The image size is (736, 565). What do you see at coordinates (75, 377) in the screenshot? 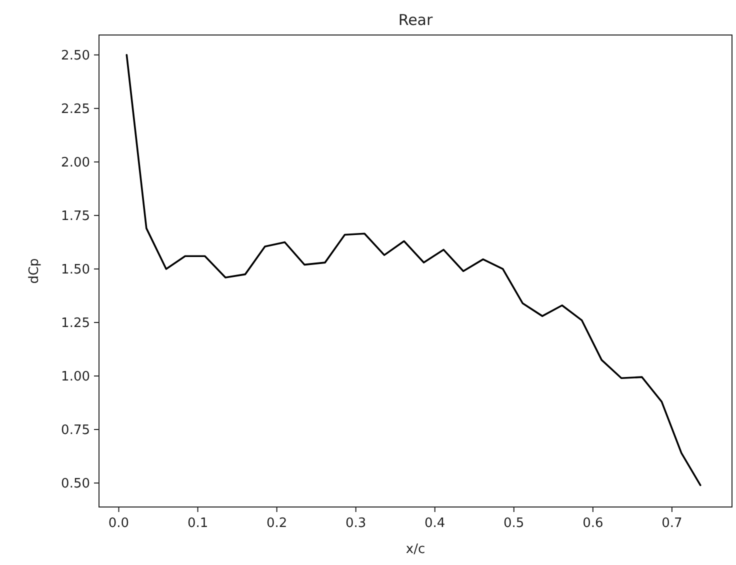
I see `y-tick-label: 1.00` at bounding box center [75, 377].